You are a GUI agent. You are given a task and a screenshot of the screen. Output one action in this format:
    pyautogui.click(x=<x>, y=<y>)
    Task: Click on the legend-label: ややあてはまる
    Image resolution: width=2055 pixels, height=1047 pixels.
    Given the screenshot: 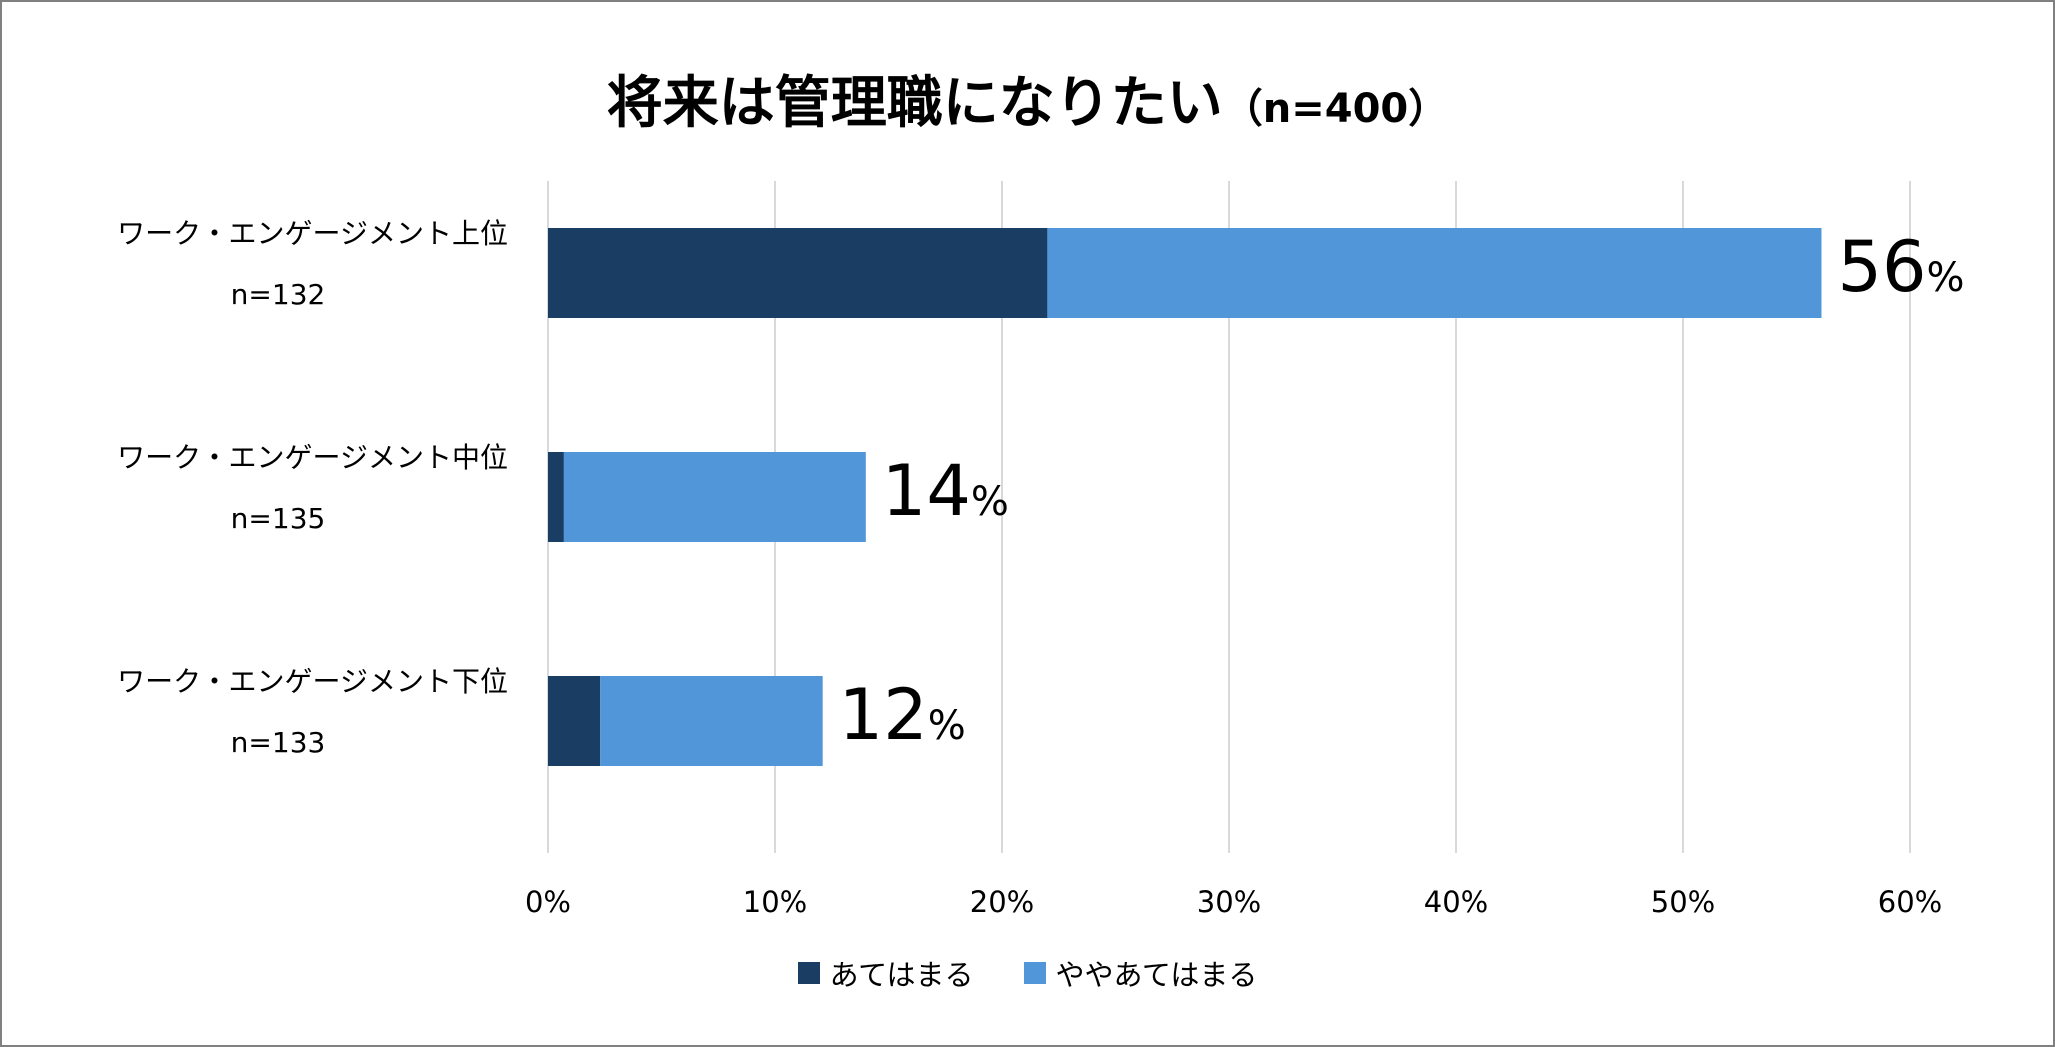 What is the action you would take?
    pyautogui.click(x=1156, y=975)
    